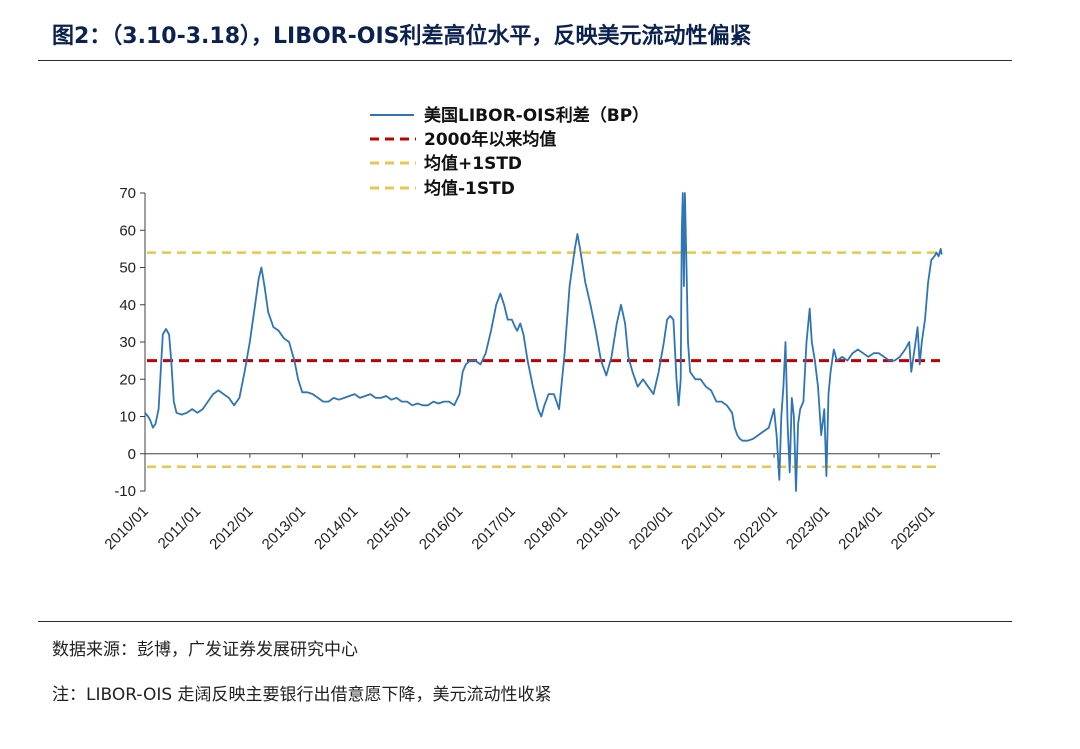 Image resolution: width=1080 pixels, height=749 pixels. I want to click on legend-label: 均值+1STD, so click(473, 163).